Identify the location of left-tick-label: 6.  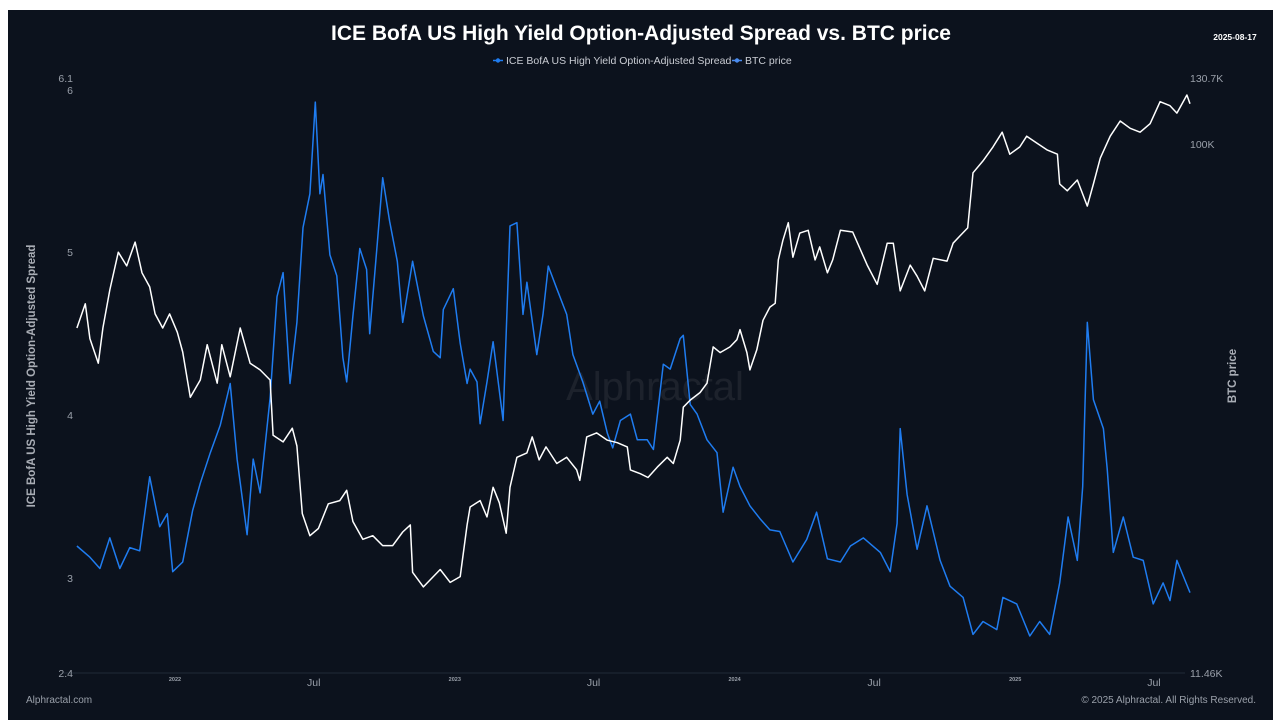
(70, 91).